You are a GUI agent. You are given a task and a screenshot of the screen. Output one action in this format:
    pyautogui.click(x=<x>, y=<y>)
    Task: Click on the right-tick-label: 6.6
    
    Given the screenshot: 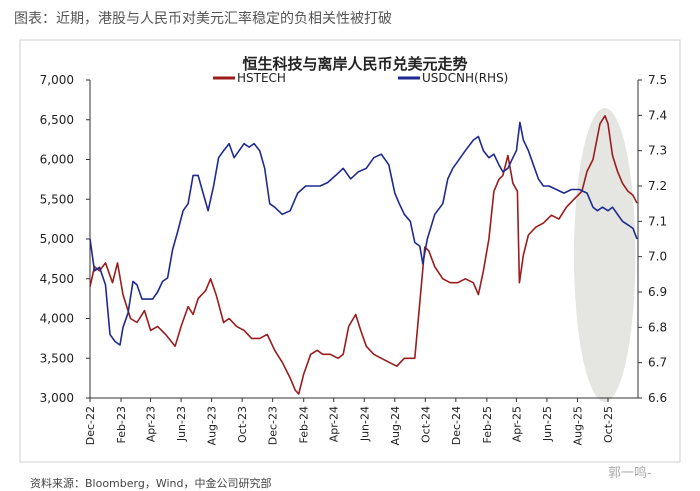 What is the action you would take?
    pyautogui.click(x=657, y=398)
    